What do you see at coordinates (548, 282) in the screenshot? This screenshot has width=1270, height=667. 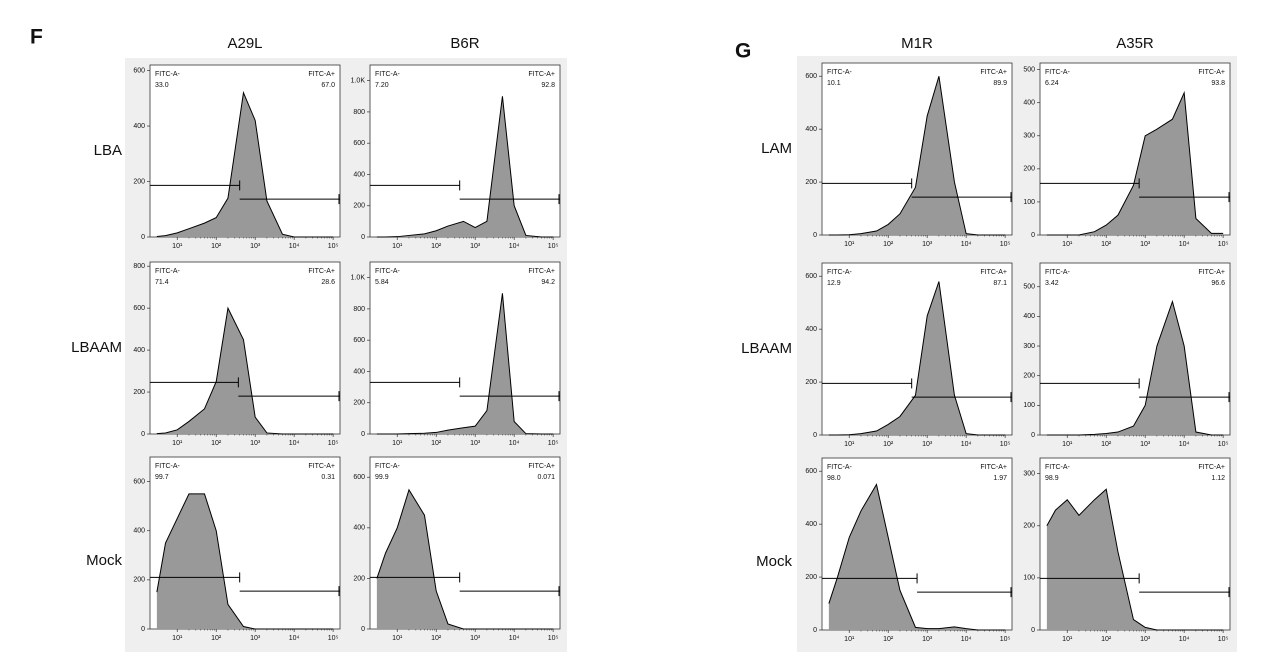 I see `gate-percent: 94.2` at bounding box center [548, 282].